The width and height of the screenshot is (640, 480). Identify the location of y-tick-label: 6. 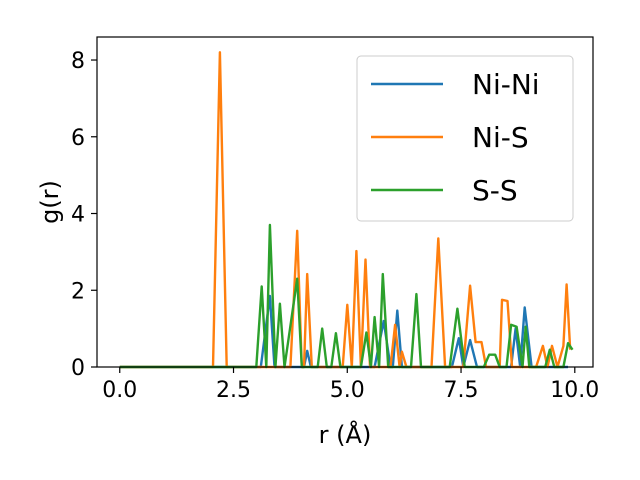
(78, 138).